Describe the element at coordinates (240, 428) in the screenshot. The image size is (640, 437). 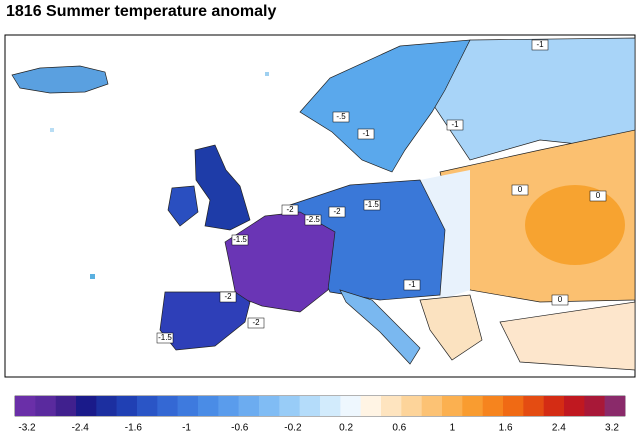
I see `colorbar-tick-label: -0.6` at that location.